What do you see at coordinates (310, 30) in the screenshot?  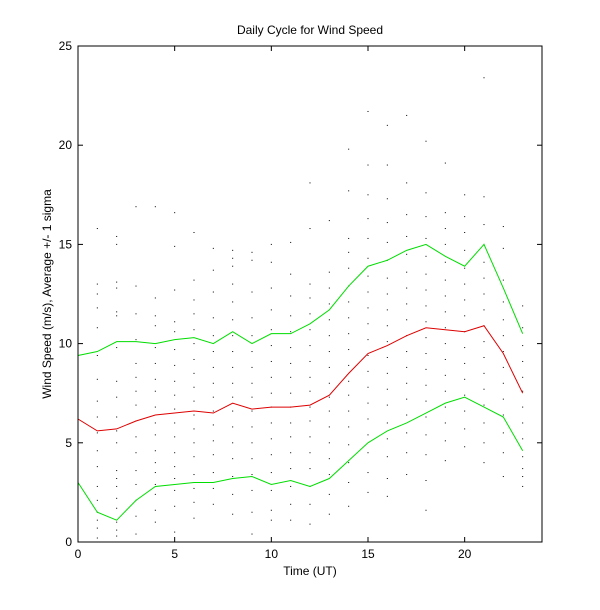 I see `chart-title: Daily Cycle for Wind Speed` at bounding box center [310, 30].